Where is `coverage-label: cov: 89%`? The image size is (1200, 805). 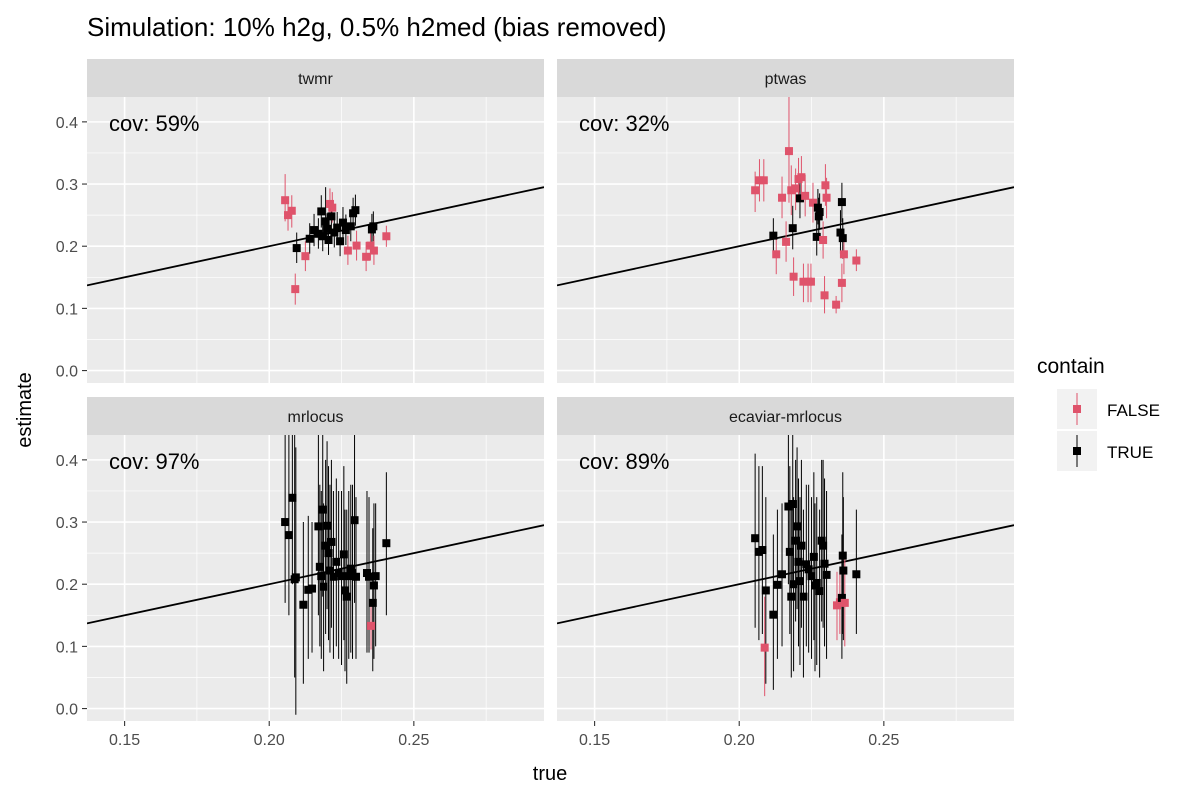 coverage-label: cov: 89% is located at coordinates (624, 461).